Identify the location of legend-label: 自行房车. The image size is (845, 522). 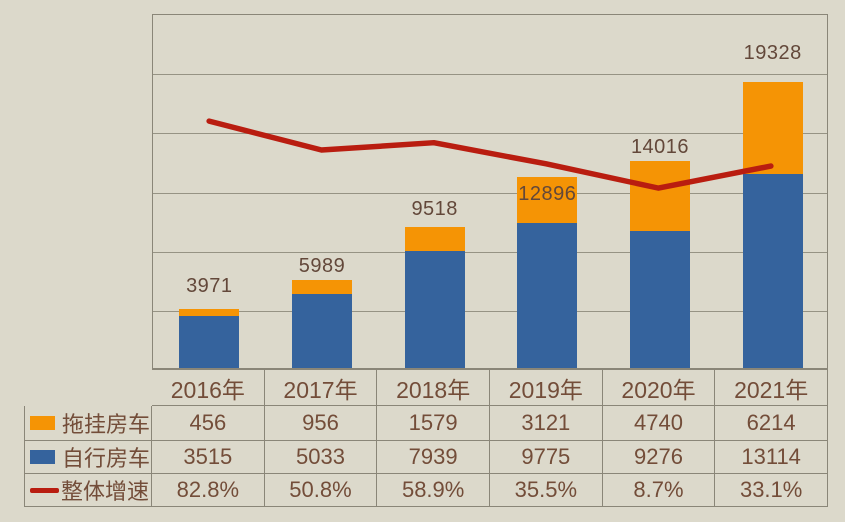
(106, 458).